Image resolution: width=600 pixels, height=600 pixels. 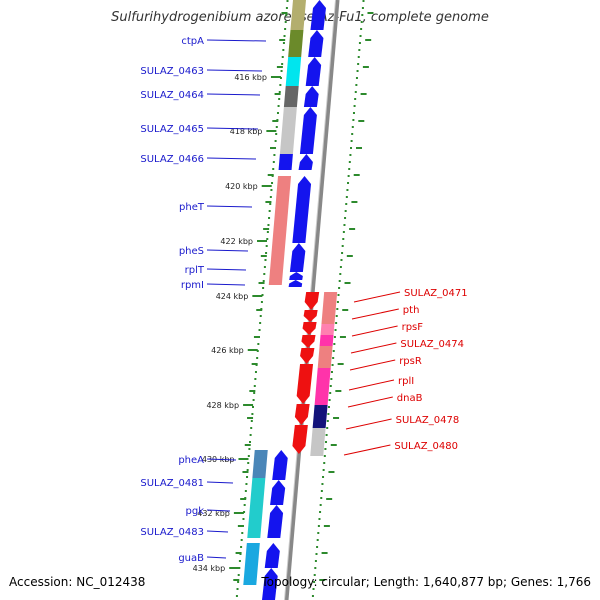 I want to click on gene-label-left: pheT, so click(x=192, y=207).